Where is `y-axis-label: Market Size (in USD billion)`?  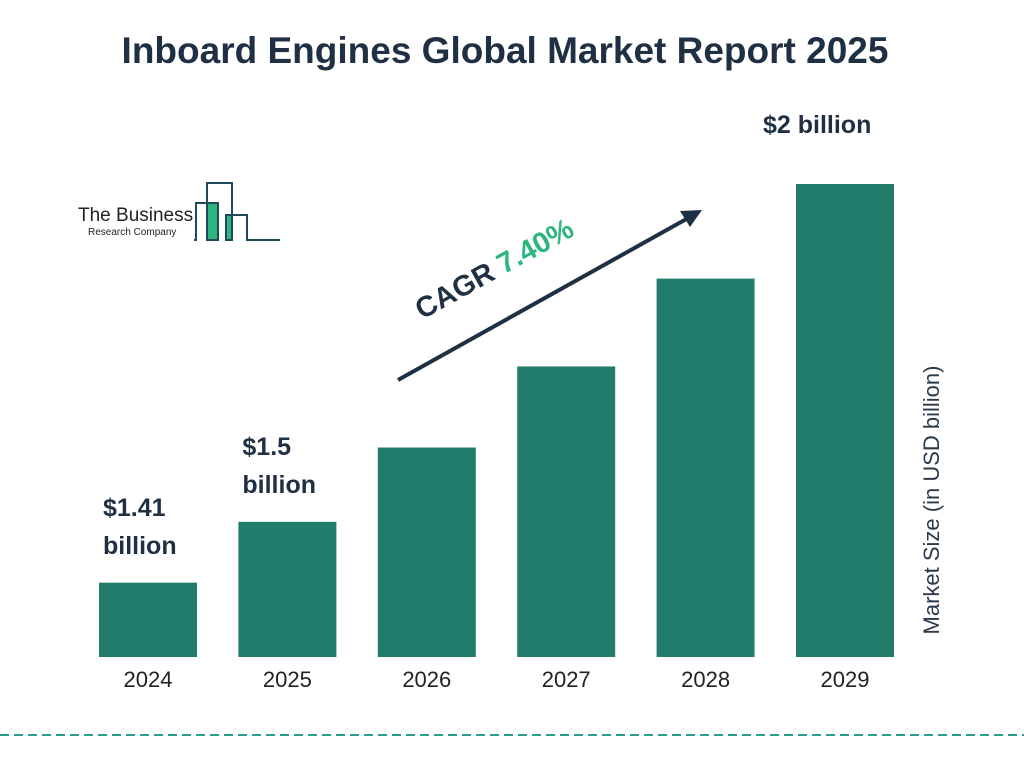
y-axis-label: Market Size (in USD billion) is located at coordinates (931, 500).